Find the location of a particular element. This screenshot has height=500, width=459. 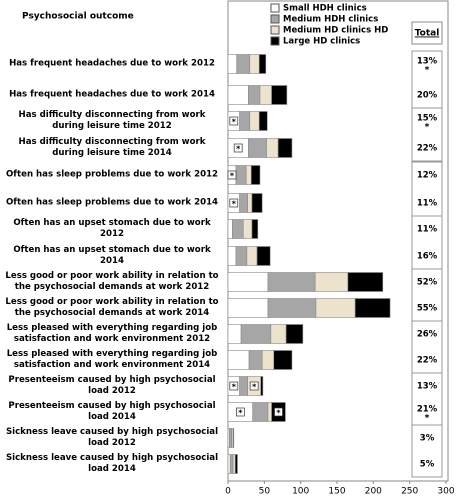

x-tick-label: 0 is located at coordinates (228, 492).